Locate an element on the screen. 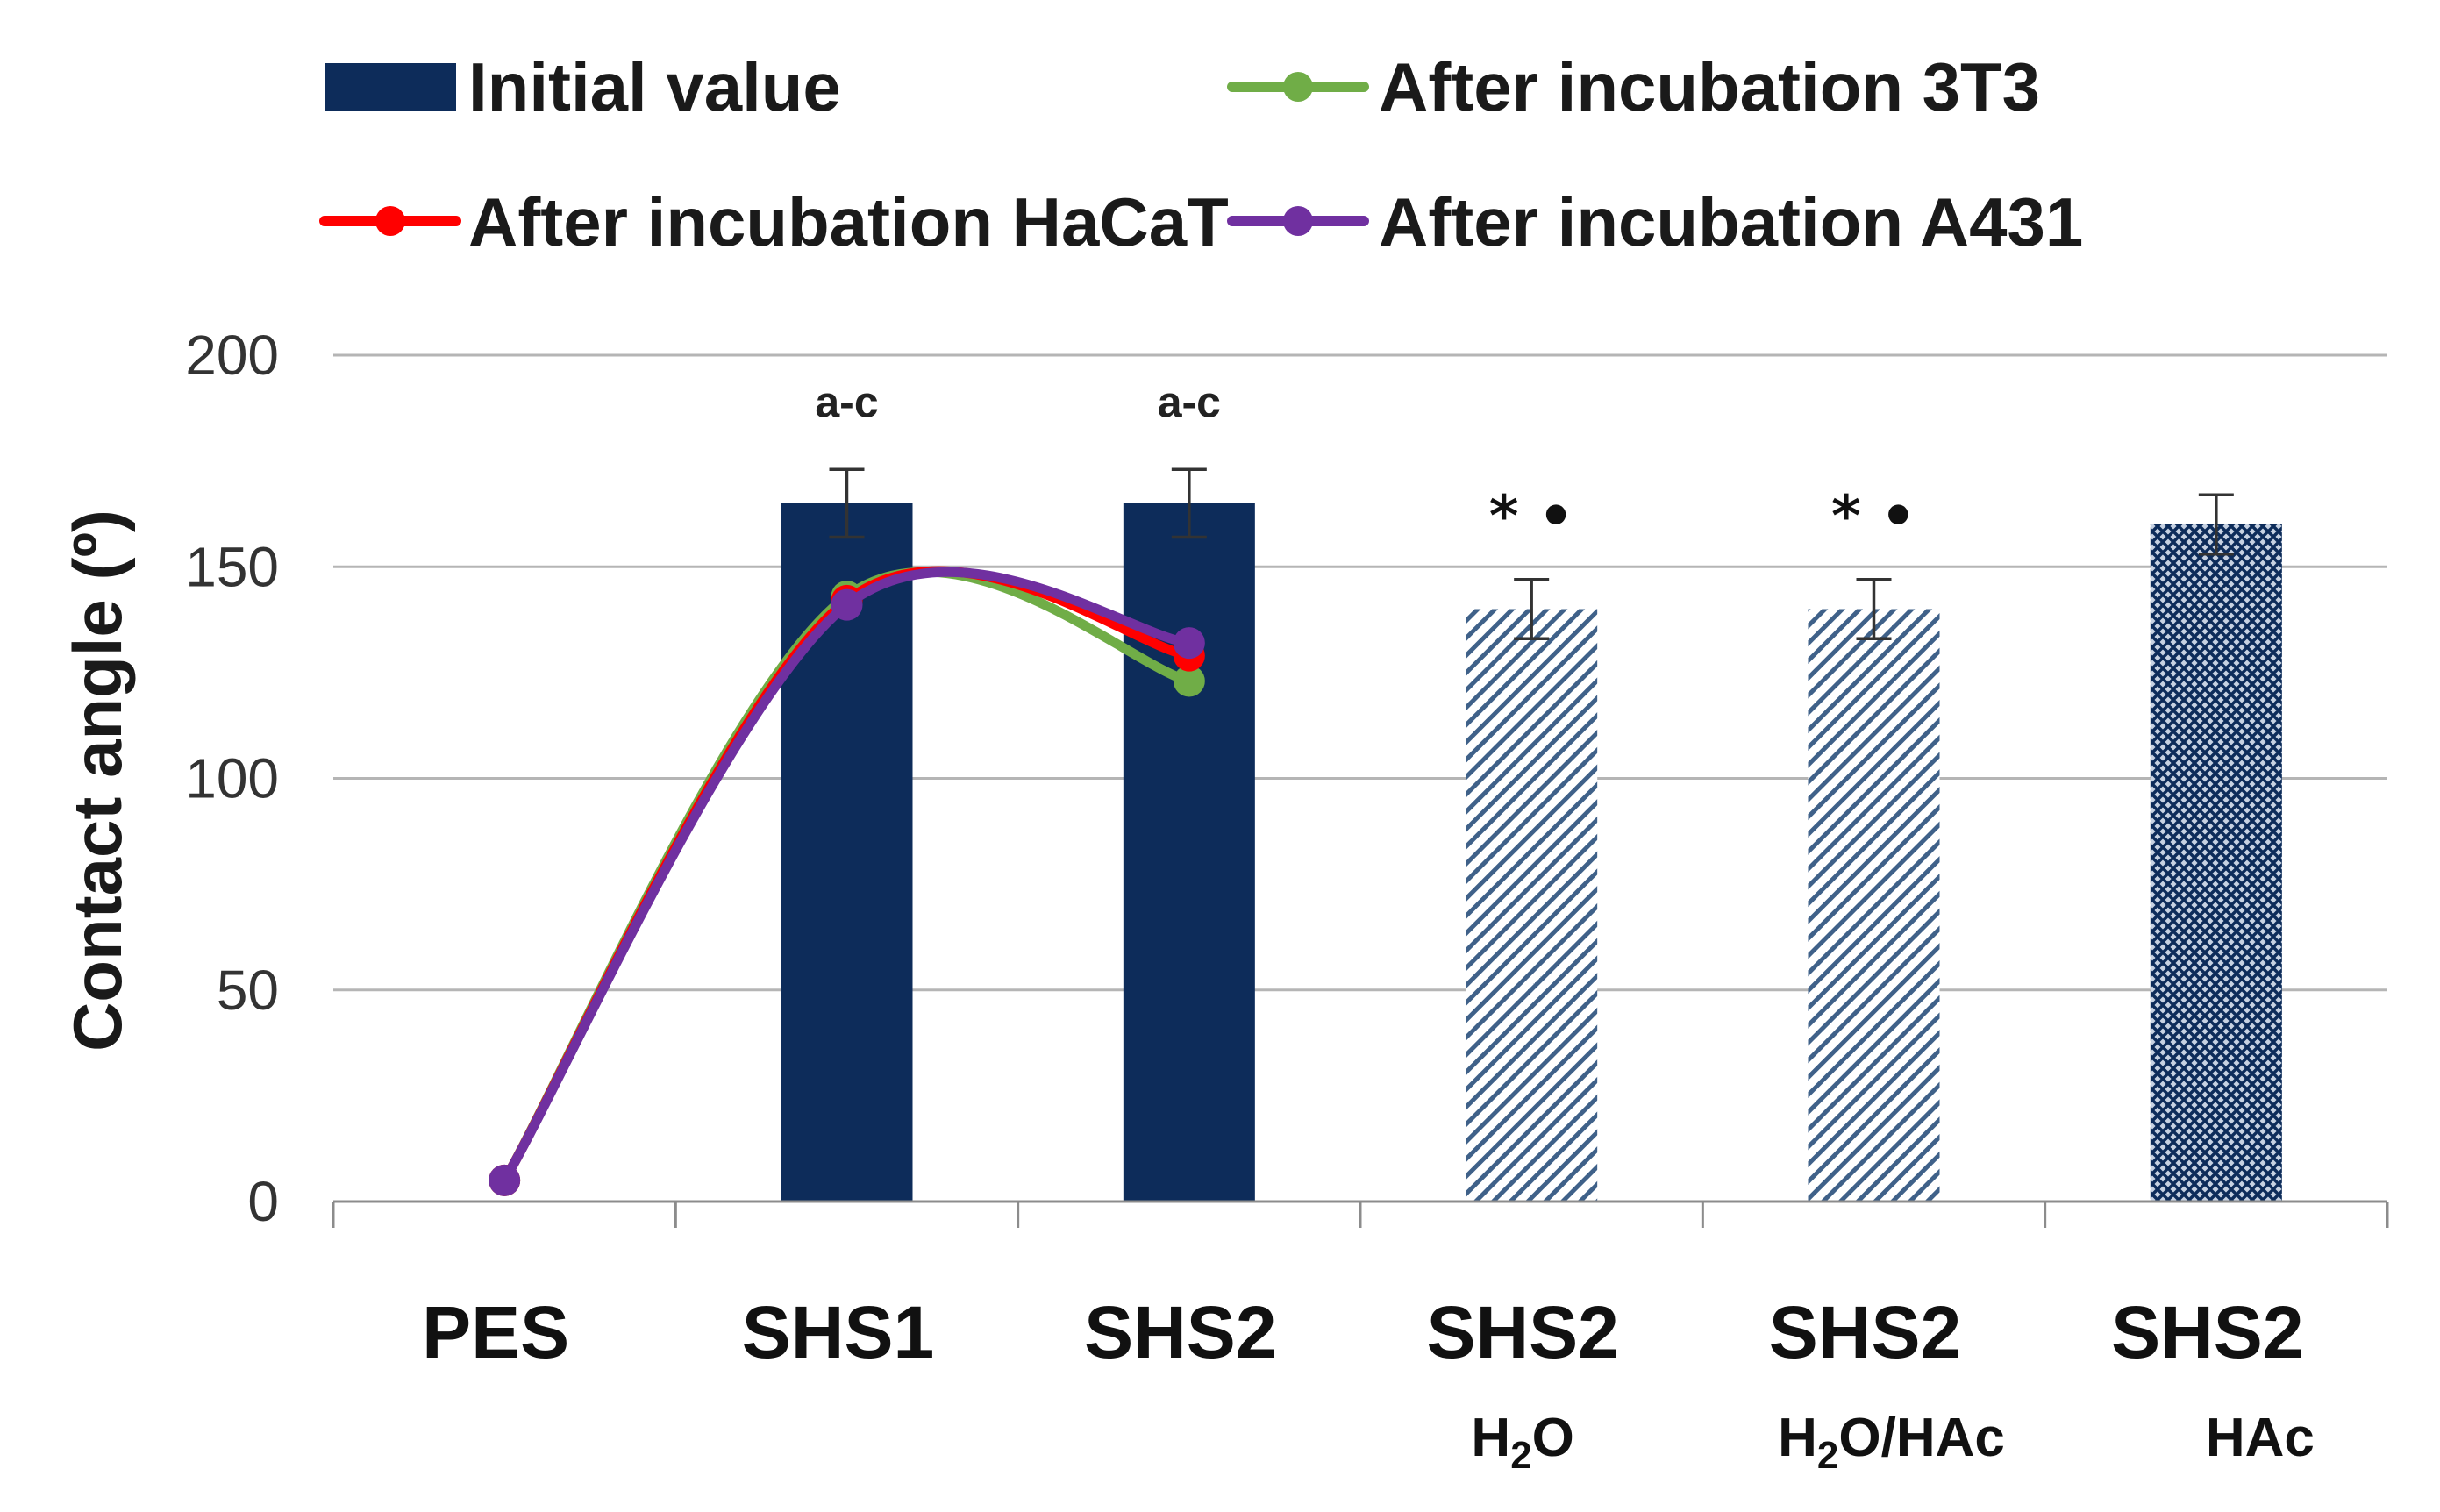 The width and height of the screenshot is (2440, 1512). legend-marker-3t3 is located at coordinates (1298, 87).